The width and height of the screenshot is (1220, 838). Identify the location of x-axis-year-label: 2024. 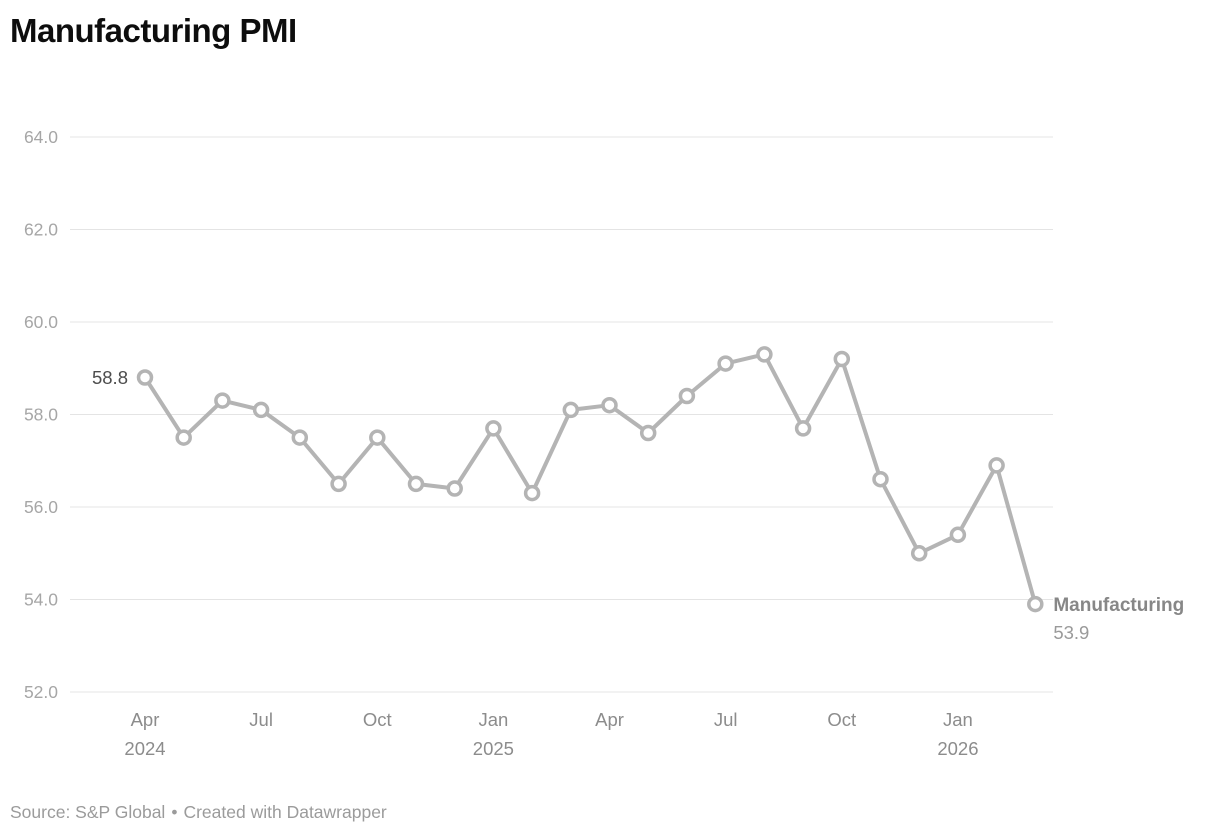
(144, 748).